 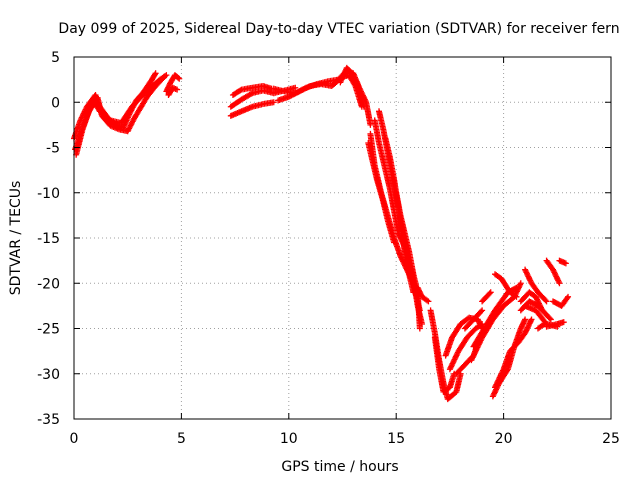 I want to click on x-tick-label: 10, so click(x=289, y=439).